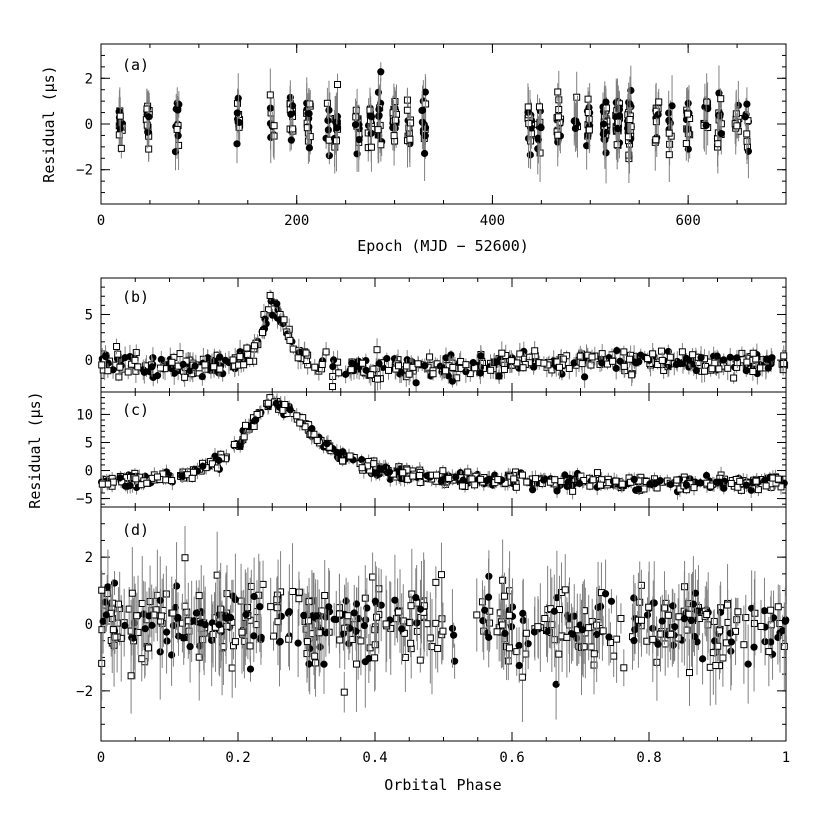  I want to click on y-tick-label: −2, so click(84, 692).